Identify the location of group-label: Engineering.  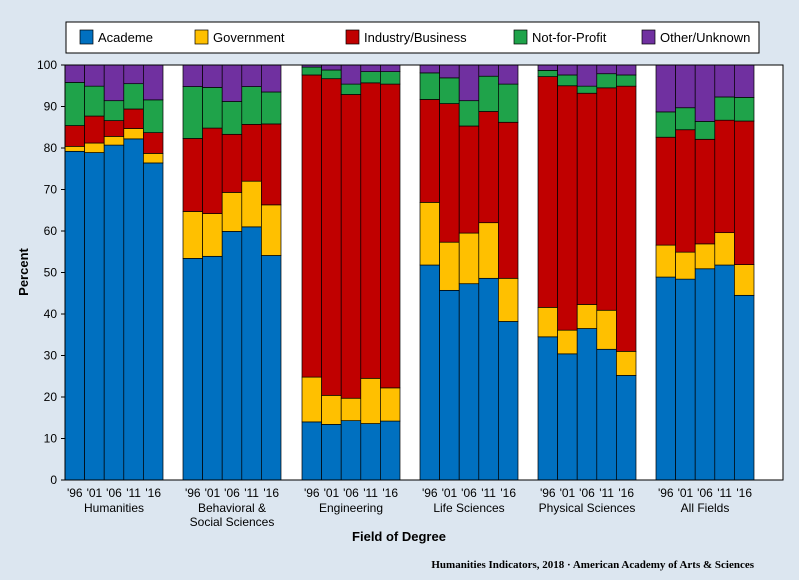
(351, 508).